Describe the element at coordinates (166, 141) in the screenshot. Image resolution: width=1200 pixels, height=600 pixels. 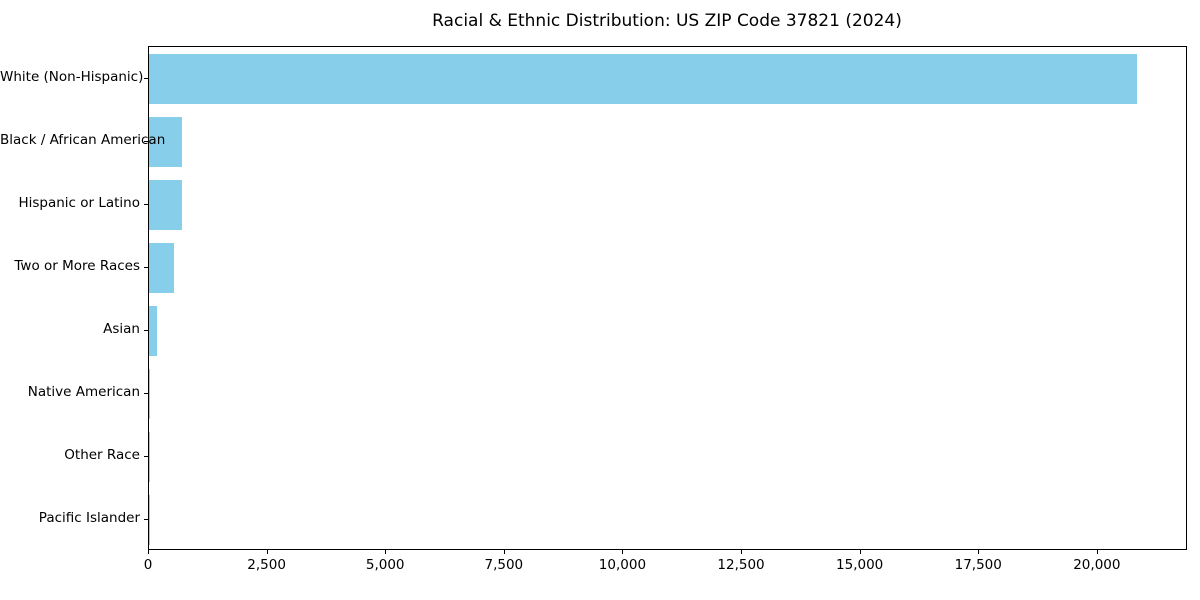
I see `bar-black-african-american` at that location.